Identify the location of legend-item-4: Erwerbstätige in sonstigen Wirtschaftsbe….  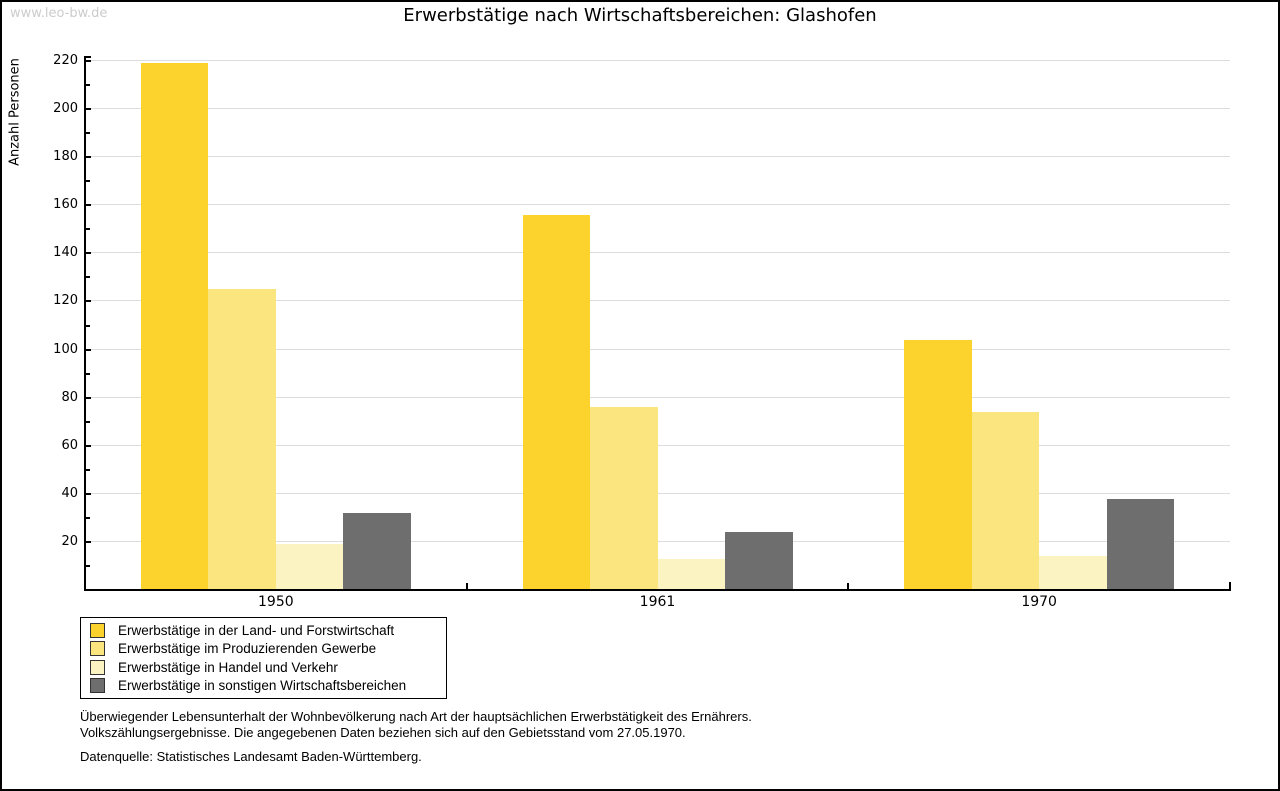
(263, 686).